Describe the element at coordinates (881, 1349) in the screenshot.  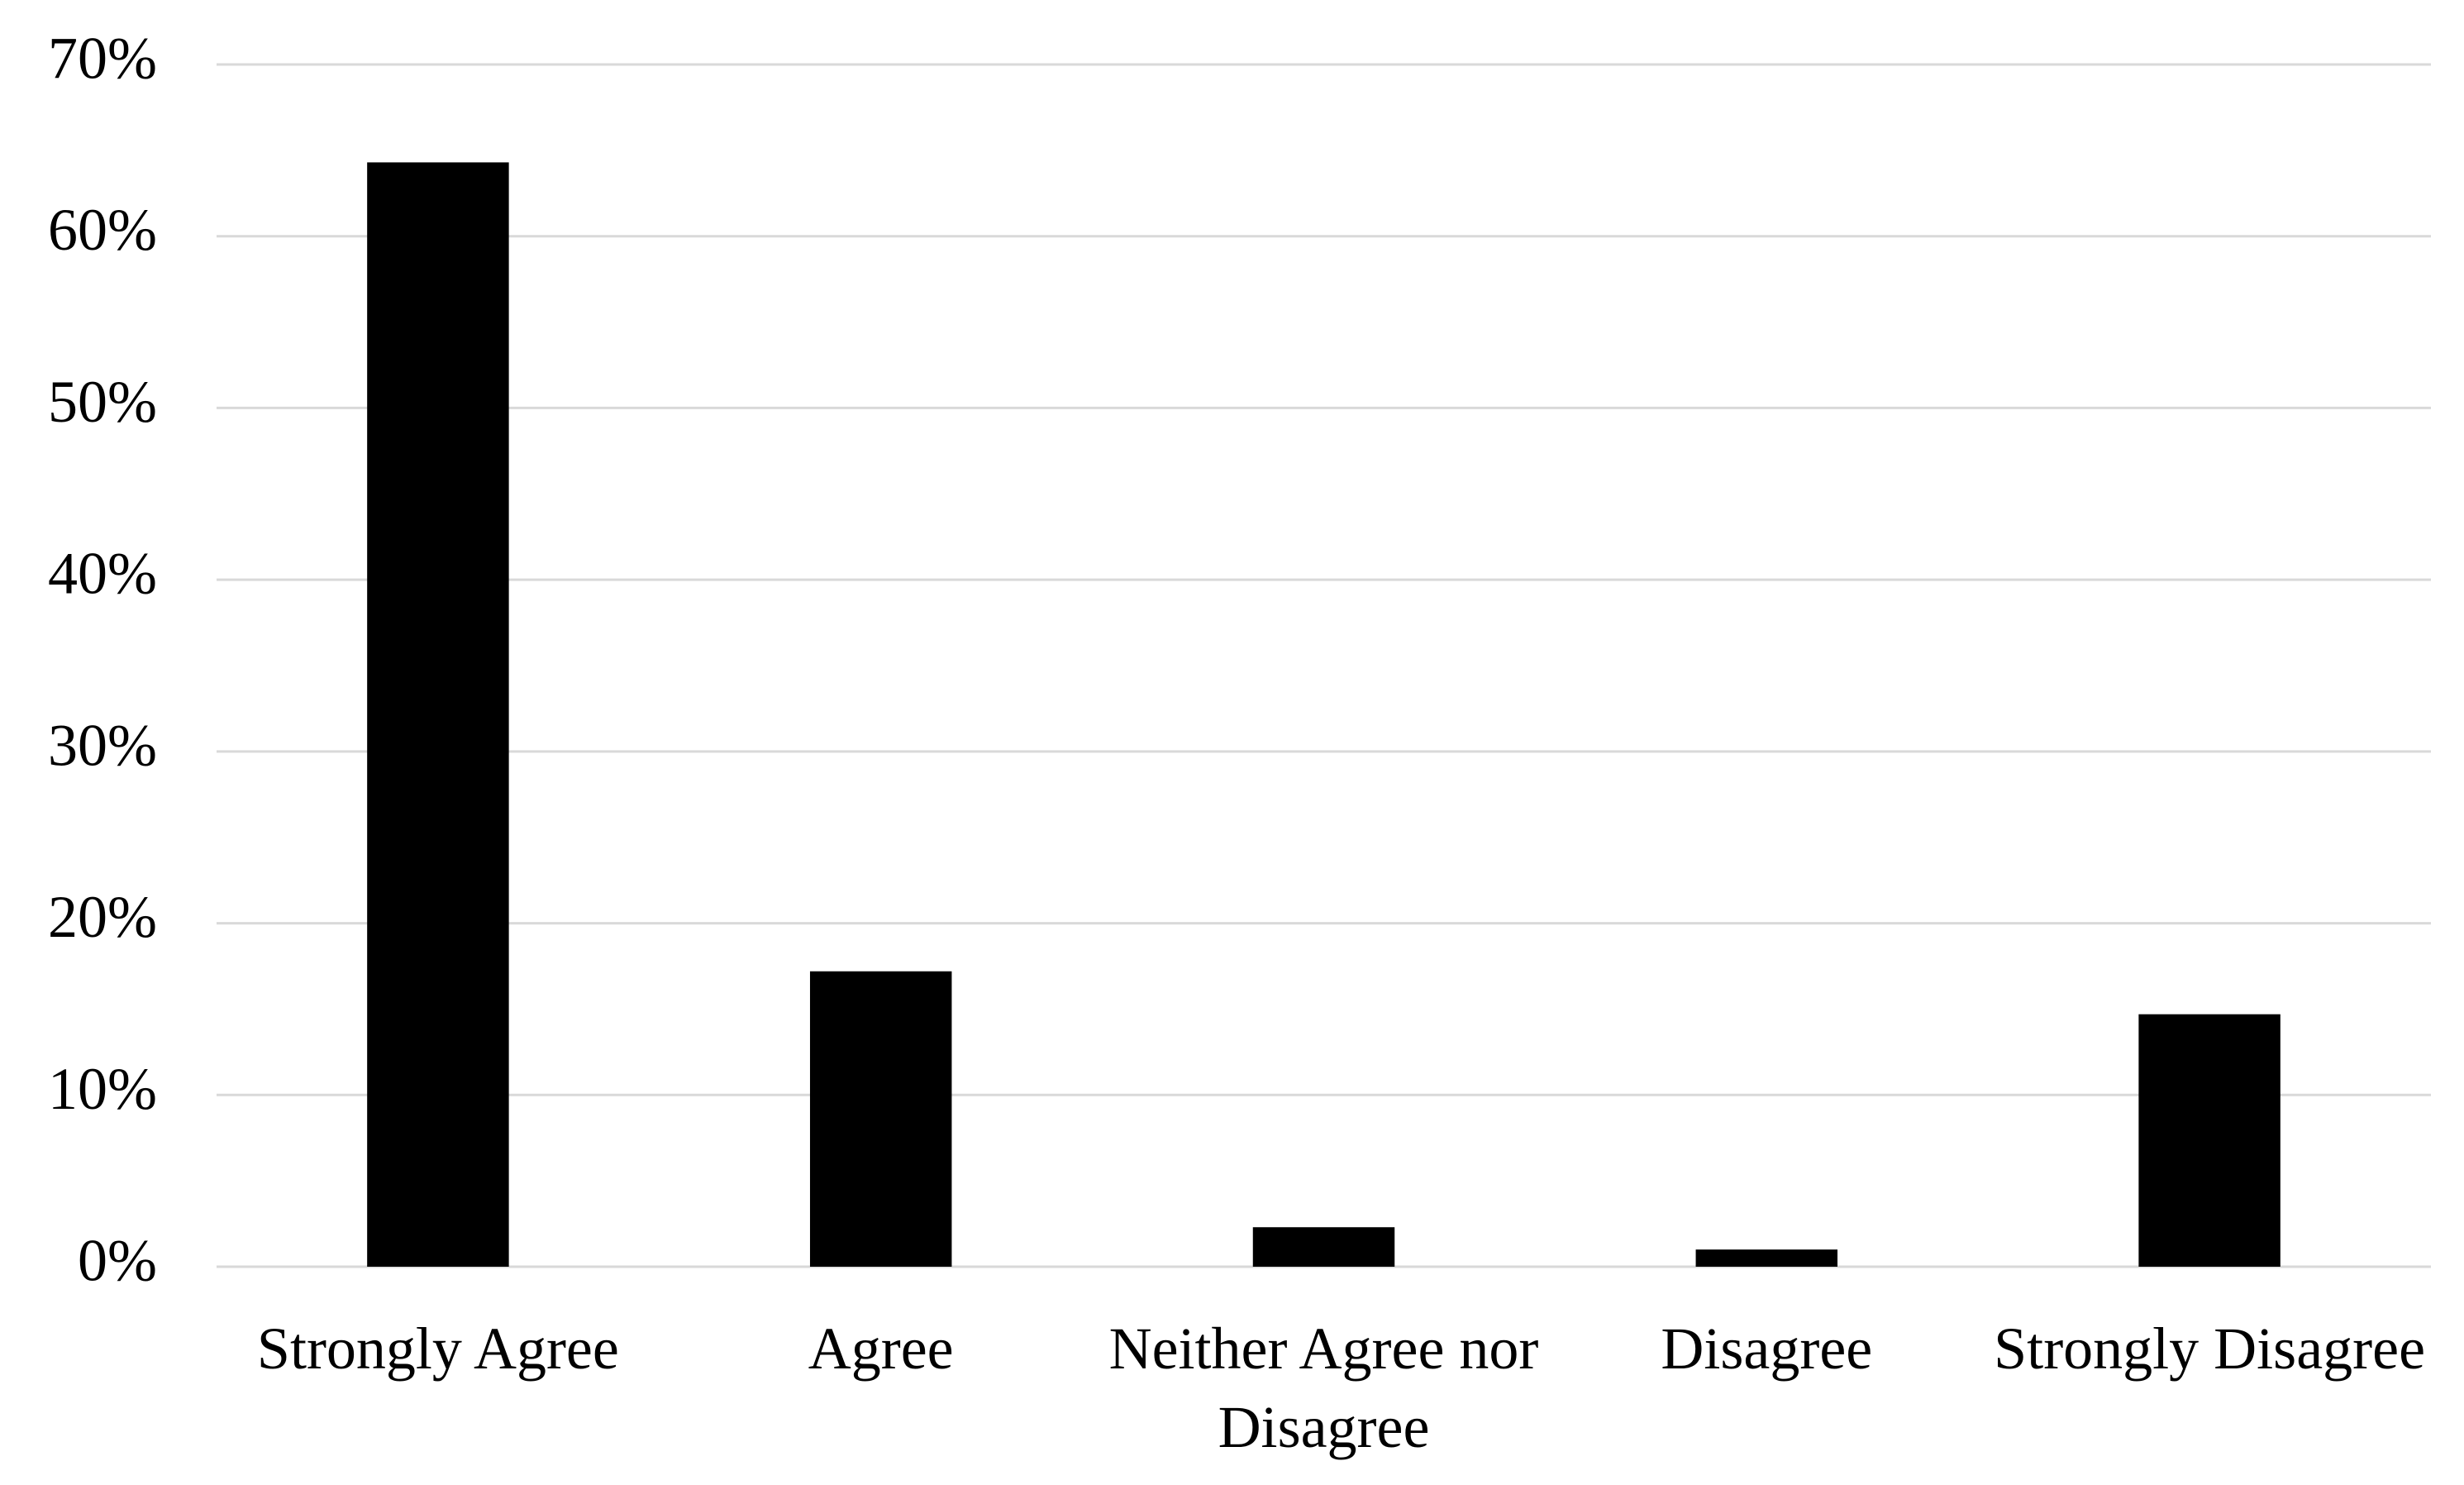
I see `x-tick-label: Agree` at that location.